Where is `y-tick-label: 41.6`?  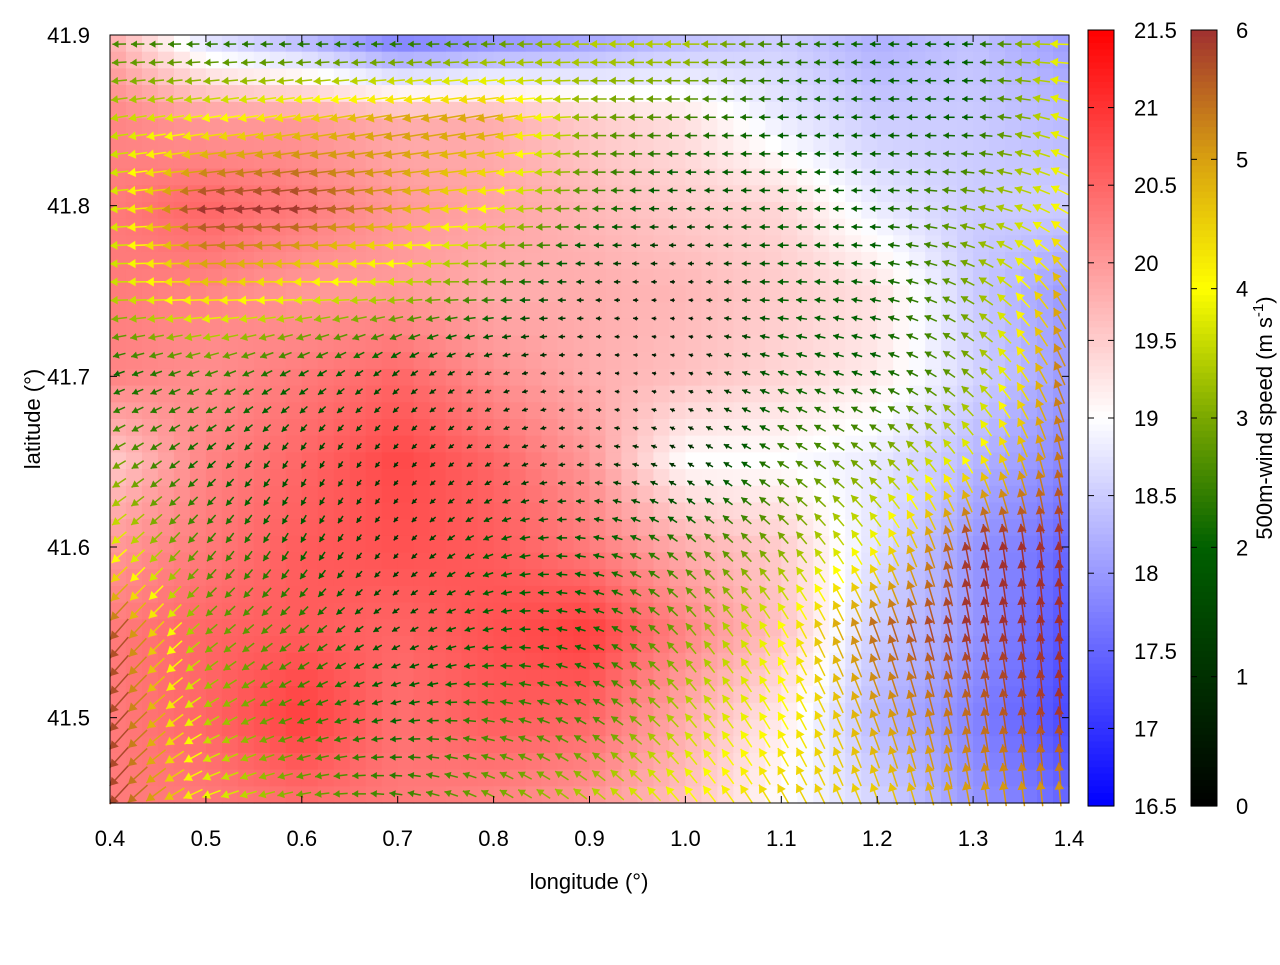
y-tick-label: 41.6 is located at coordinates (68, 547).